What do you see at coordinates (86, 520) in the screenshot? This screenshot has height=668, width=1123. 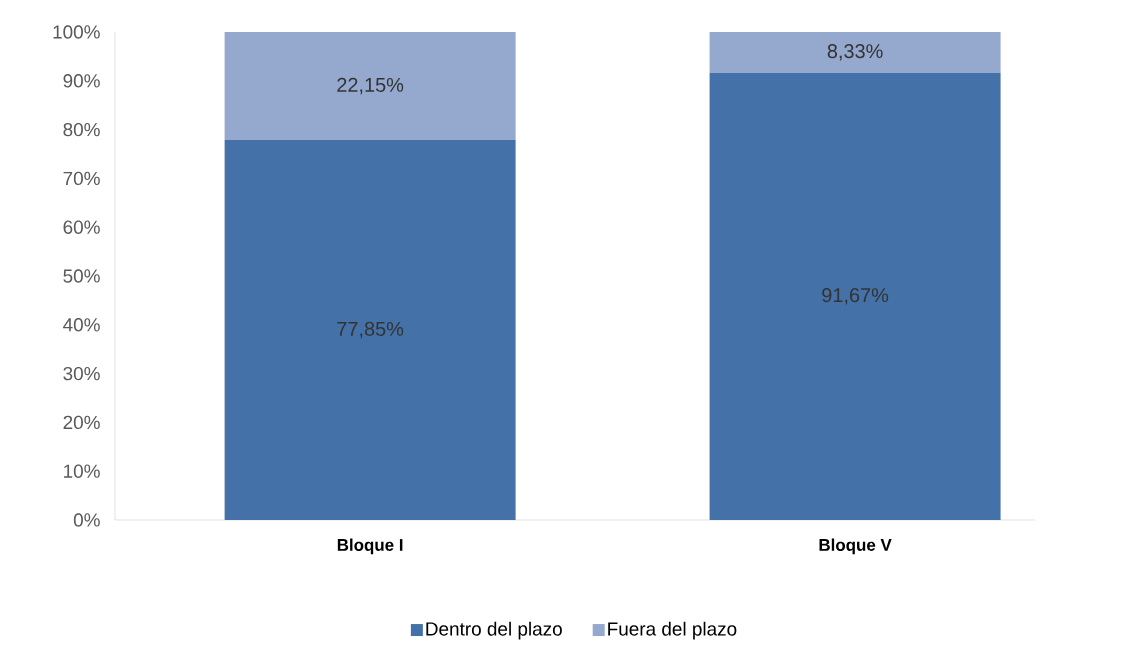 I see `y-tick-label: 0%` at bounding box center [86, 520].